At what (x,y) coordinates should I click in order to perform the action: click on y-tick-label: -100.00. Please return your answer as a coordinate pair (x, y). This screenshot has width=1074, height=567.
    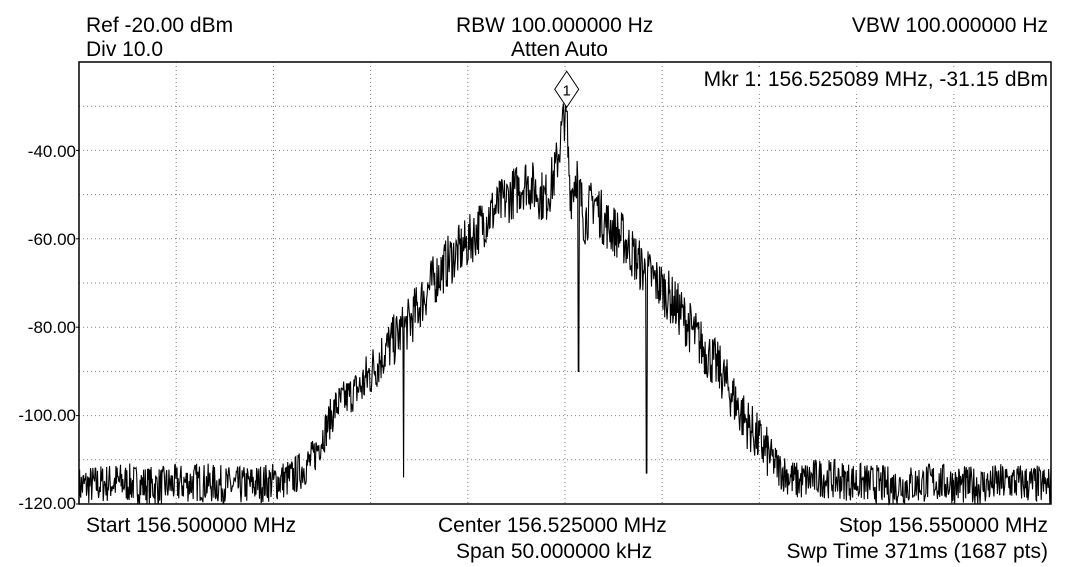
    Looking at the image, I should click on (47, 415).